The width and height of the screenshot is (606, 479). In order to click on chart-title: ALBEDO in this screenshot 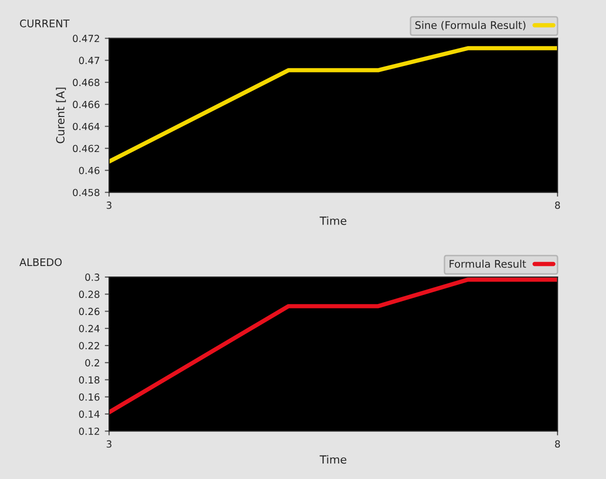, I will do `click(40, 262)`.